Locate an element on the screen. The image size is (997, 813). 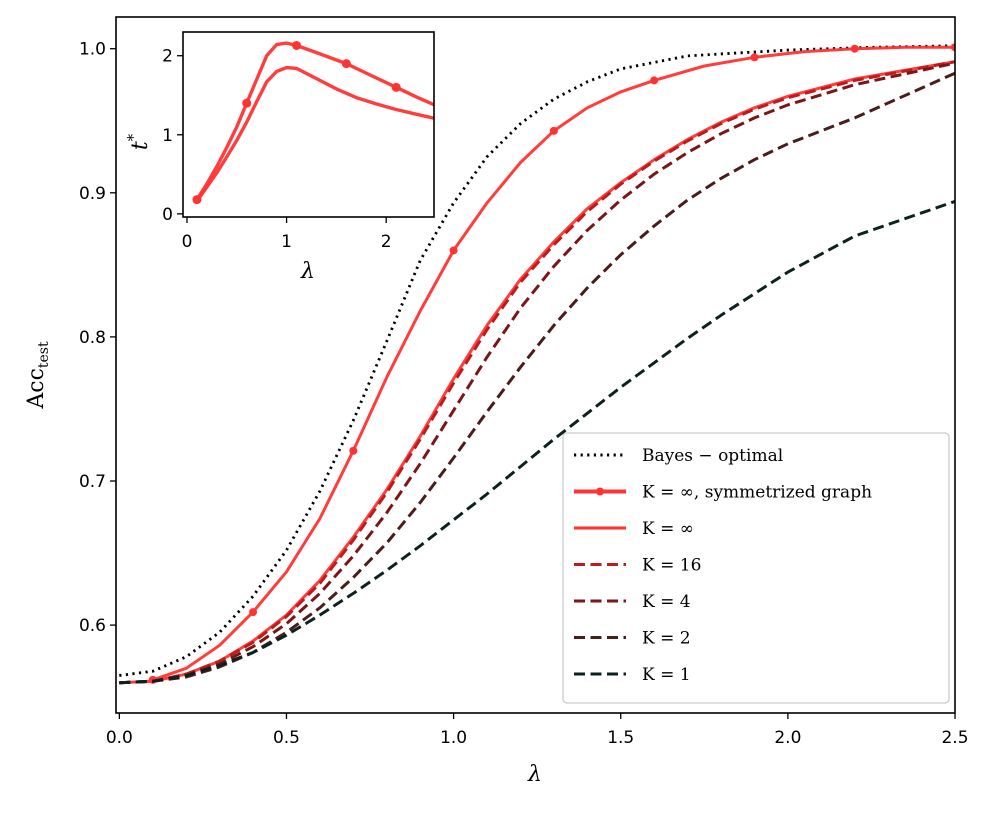
main-y-ticks: 0.6 0.7 0.8 0.9 1.0 is located at coordinates (97, 338).